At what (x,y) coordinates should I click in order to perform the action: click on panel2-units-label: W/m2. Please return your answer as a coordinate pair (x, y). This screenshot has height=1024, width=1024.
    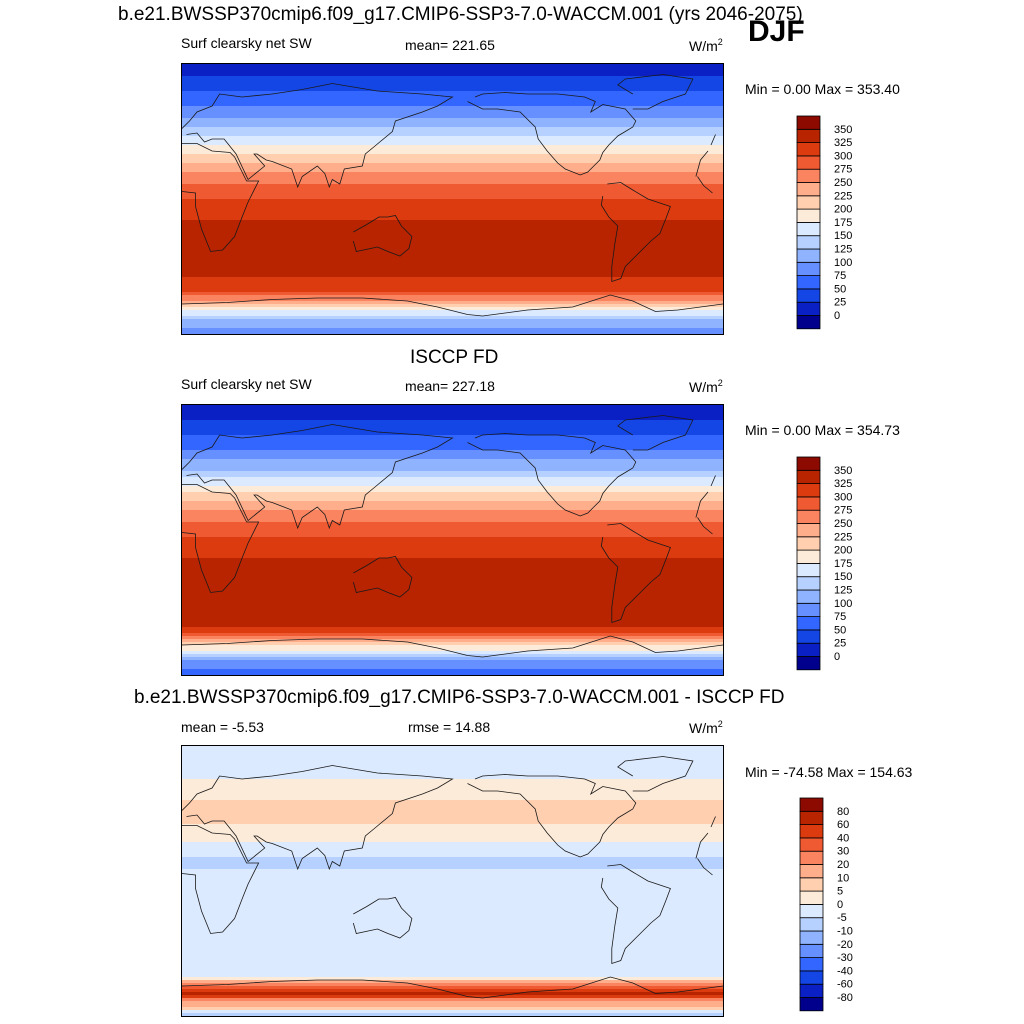
    Looking at the image, I should click on (706, 386).